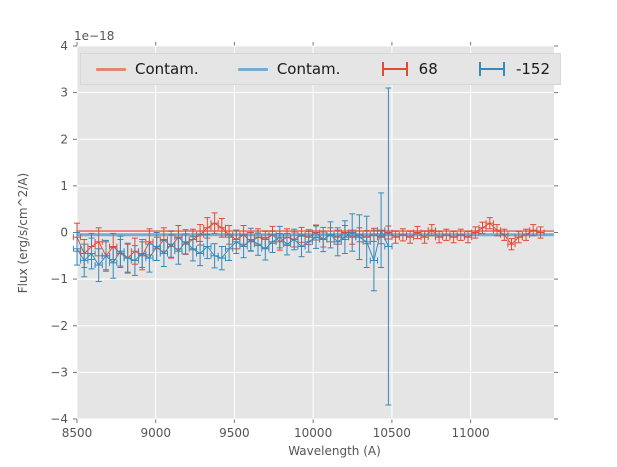 This screenshot has width=617, height=467. Describe the element at coordinates (94, 36) in the screenshot. I see `y-axis-offset-text: 1e−18` at that location.